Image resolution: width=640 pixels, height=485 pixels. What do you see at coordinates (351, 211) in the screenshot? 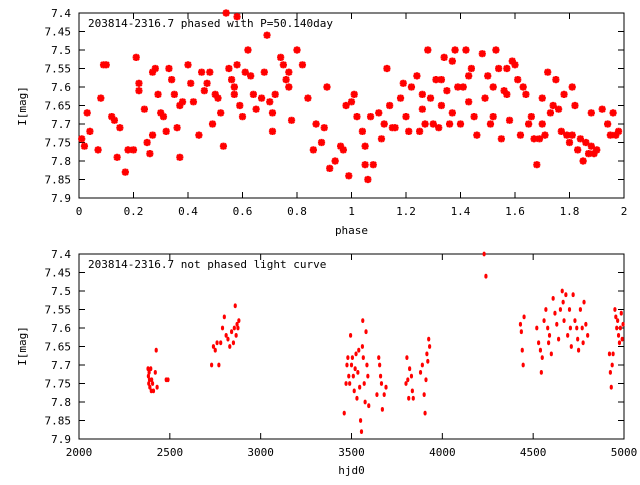
I see `x-tick-label: 1` at bounding box center [351, 211].